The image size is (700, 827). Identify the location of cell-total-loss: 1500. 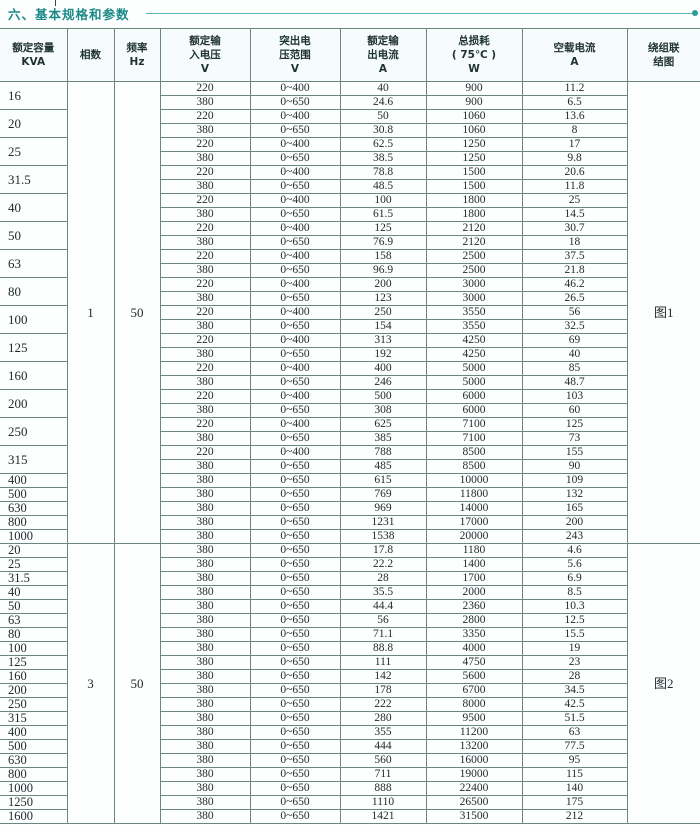
(474, 186).